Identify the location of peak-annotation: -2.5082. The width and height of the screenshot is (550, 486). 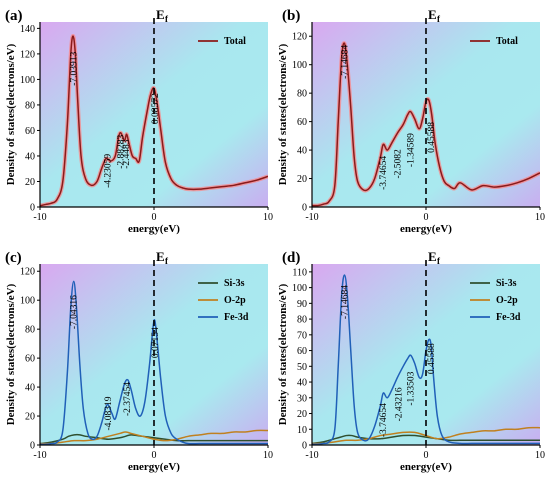
(399, 164).